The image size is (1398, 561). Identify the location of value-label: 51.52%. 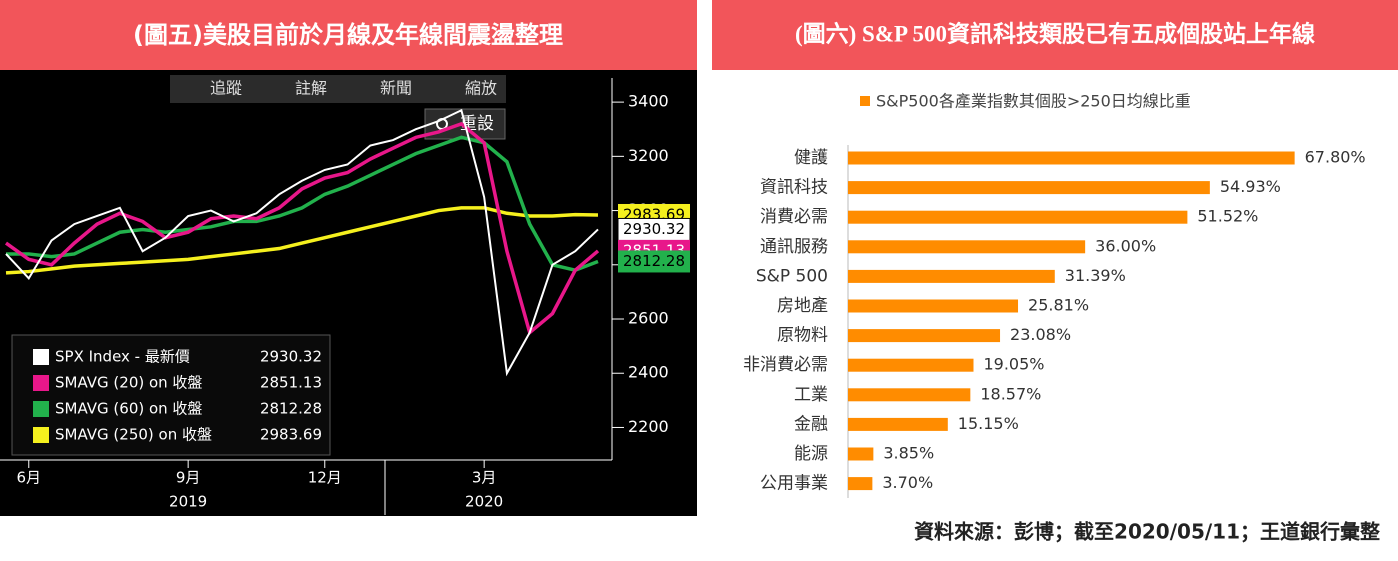
(1227, 216).